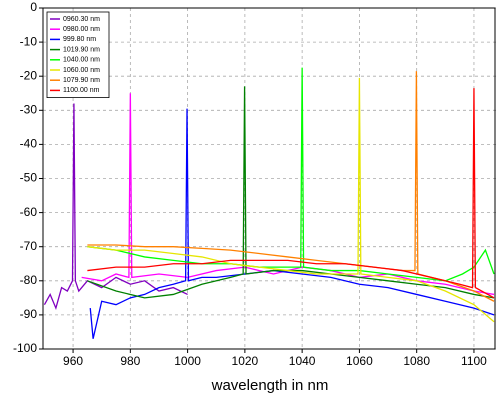 The image size is (496, 406). Describe the element at coordinates (81, 80) in the screenshot. I see `legend-label: 1079.90 nm` at that location.